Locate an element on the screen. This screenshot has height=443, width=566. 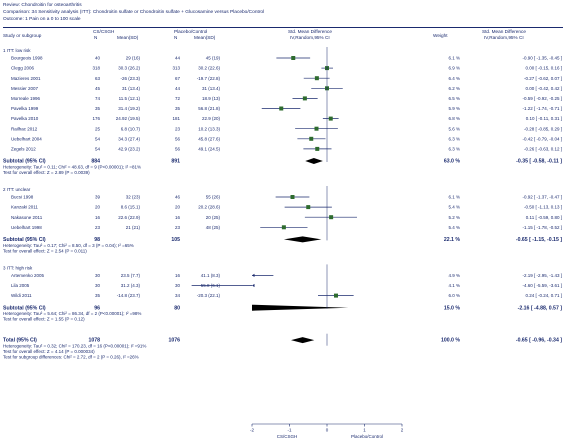
exp-mean-sd: 31 (13.4) is located at coordinates (131, 88).